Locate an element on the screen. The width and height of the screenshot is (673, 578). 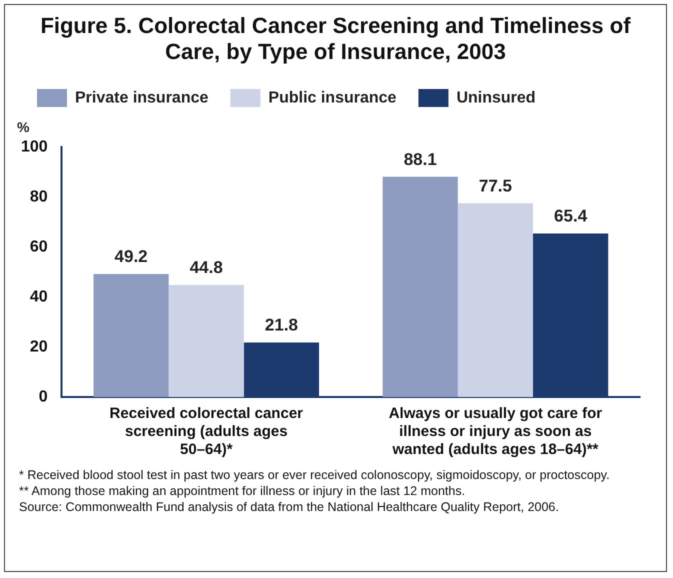
source-note: Source: Commonwealth Fund analysis of data from the National Healthcare Quality Report, 2006. is located at coordinates (289, 507).